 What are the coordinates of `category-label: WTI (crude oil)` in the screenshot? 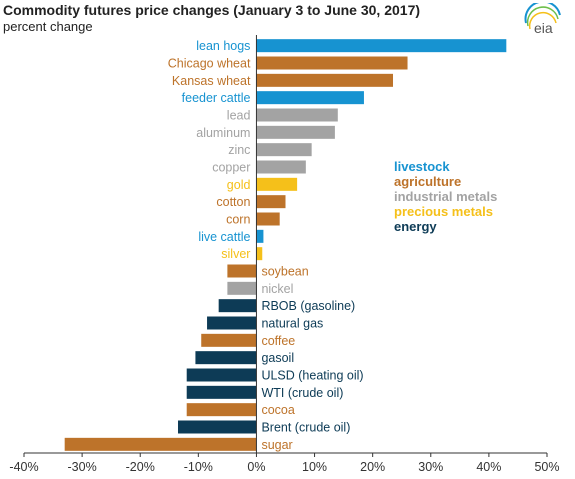 It's located at (302, 393).